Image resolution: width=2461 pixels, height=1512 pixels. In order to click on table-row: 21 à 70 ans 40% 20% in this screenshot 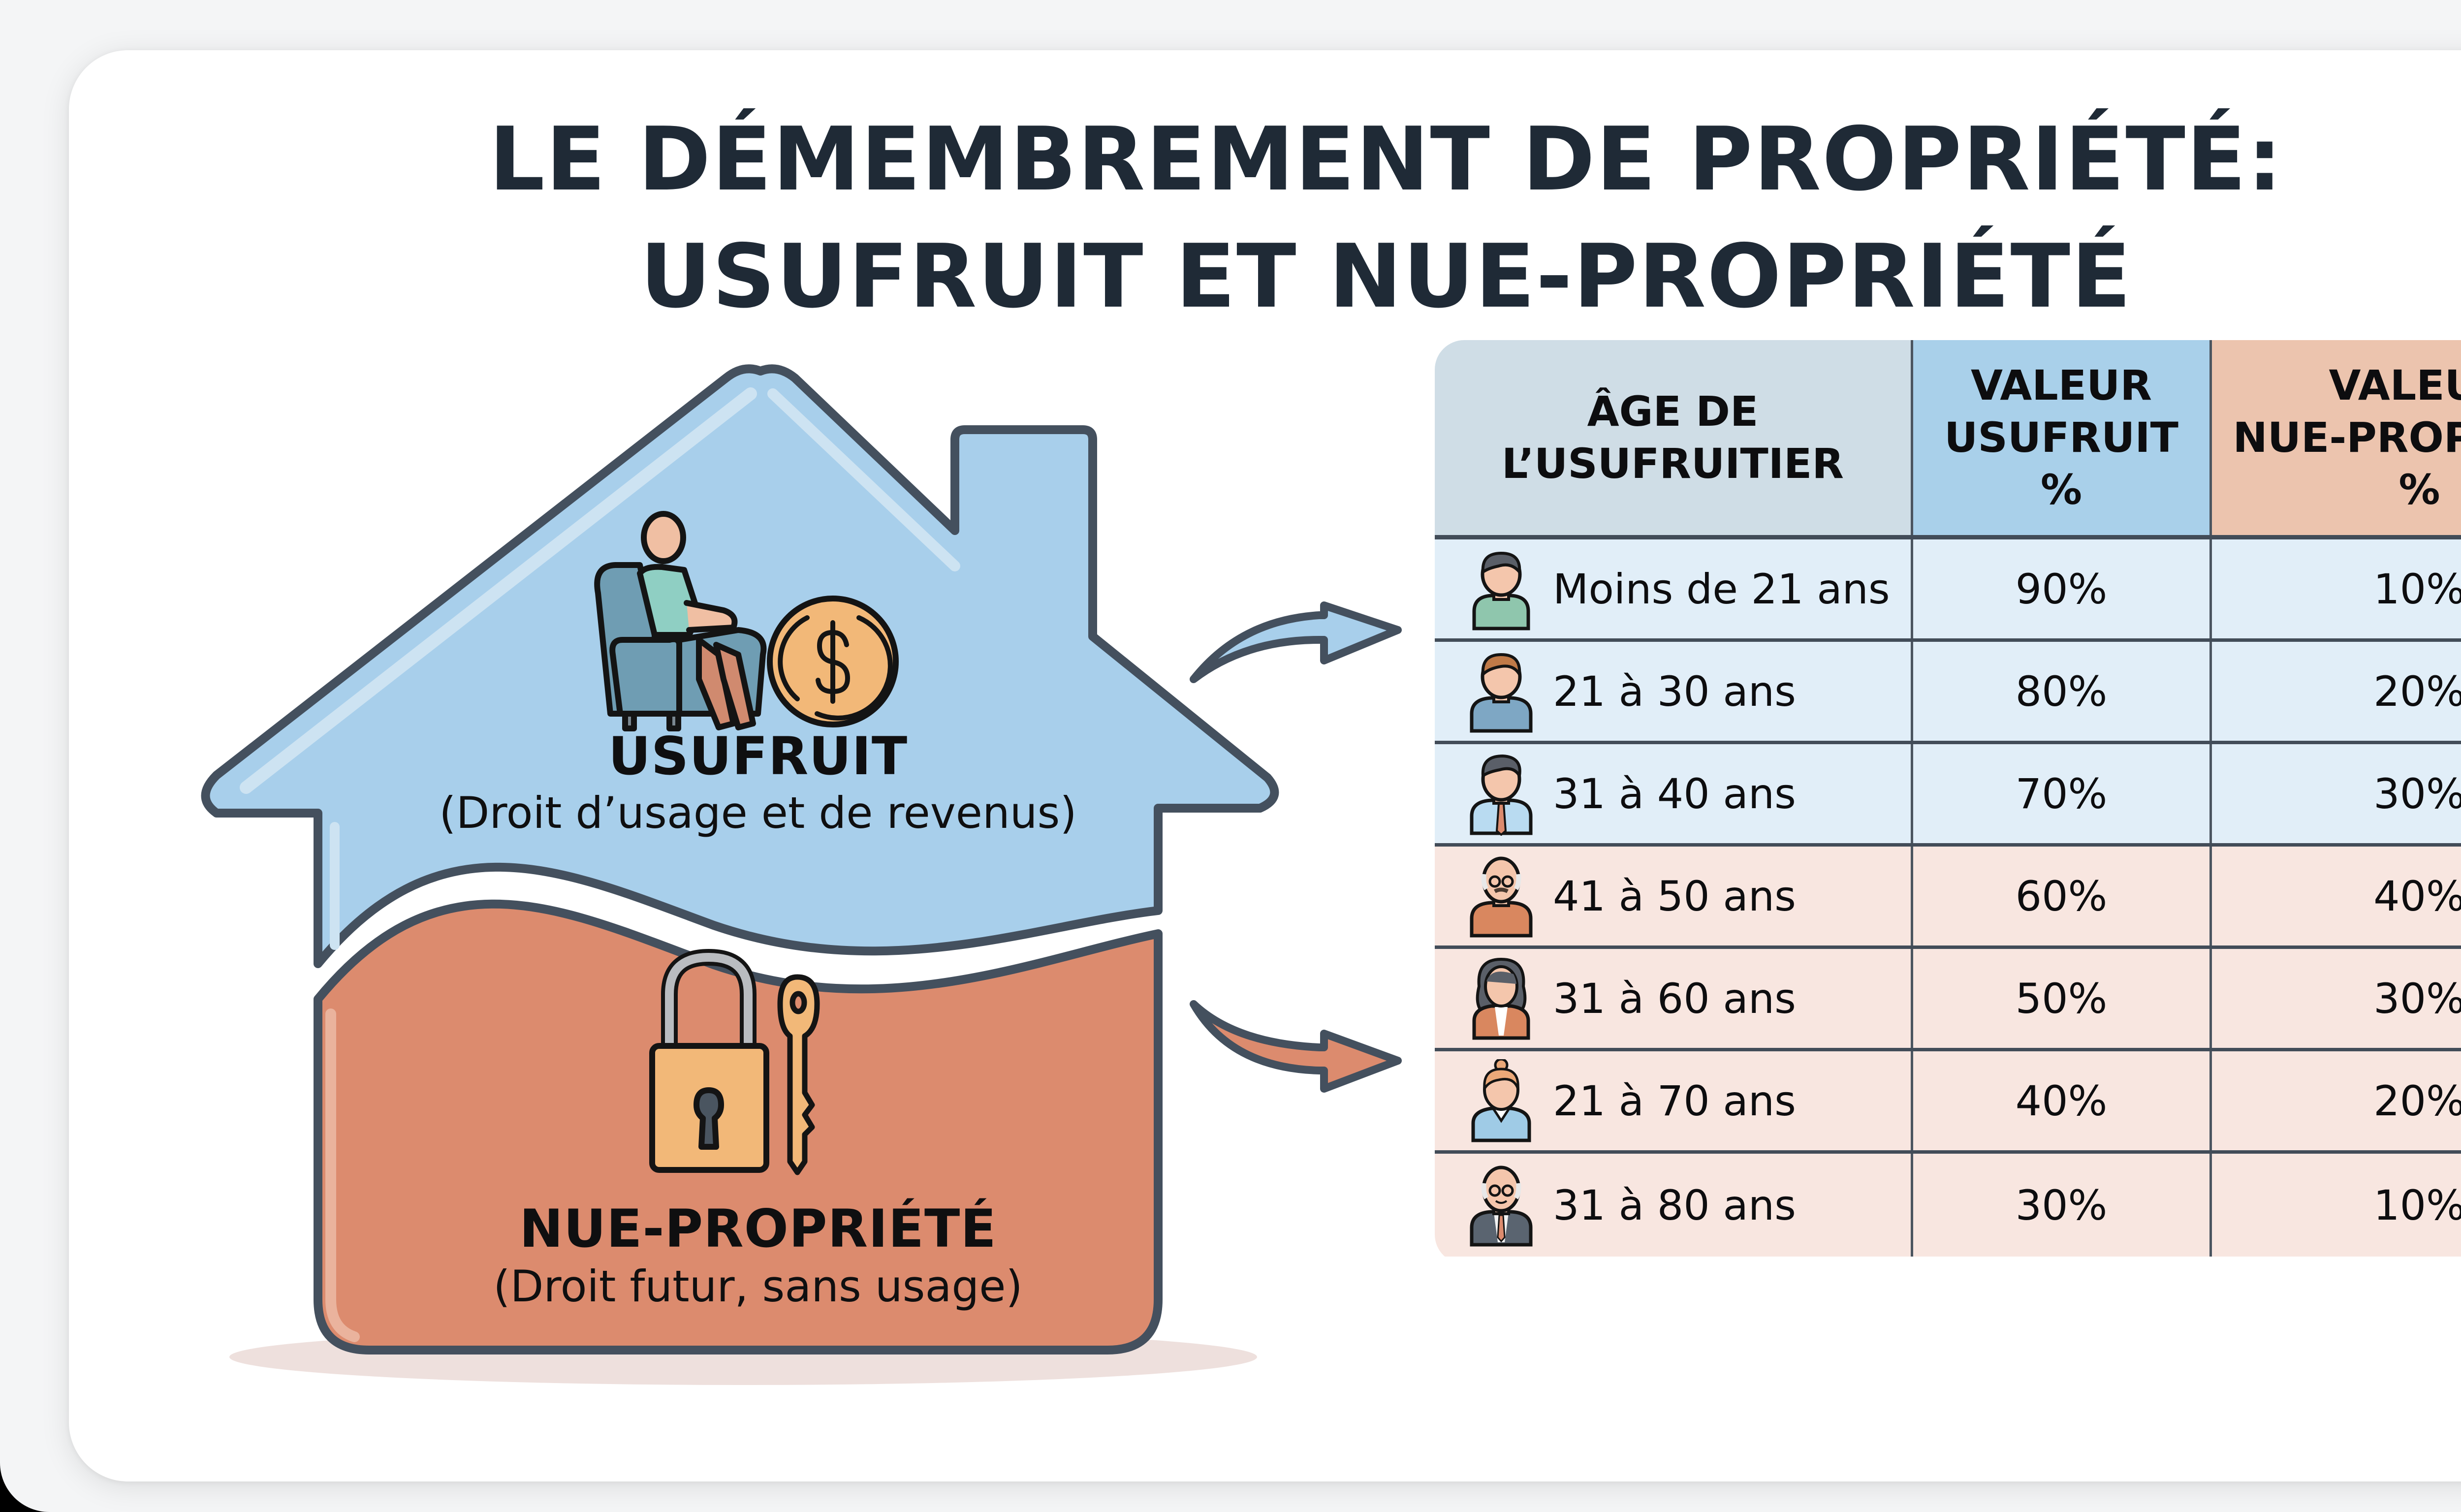, I will do `click(1948, 1102)`.